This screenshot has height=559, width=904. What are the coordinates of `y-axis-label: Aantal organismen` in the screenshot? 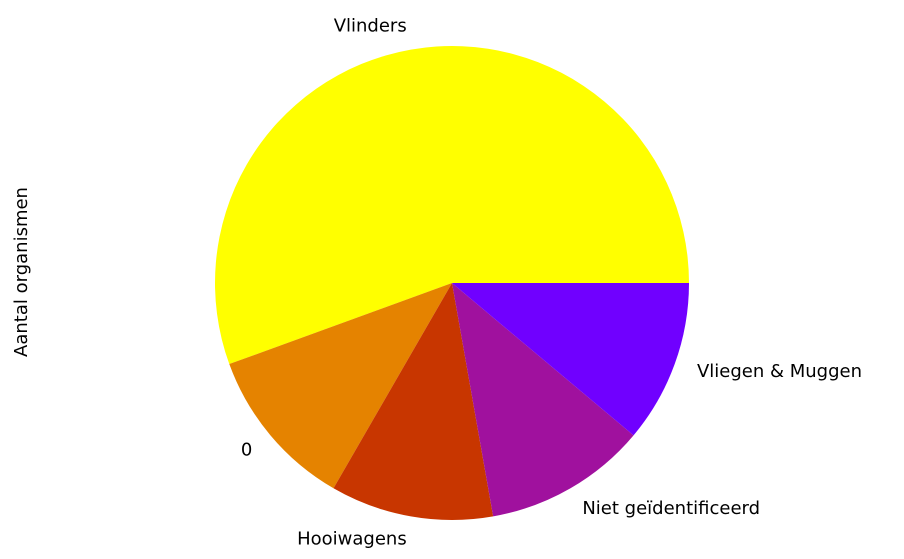 It's located at (21, 272).